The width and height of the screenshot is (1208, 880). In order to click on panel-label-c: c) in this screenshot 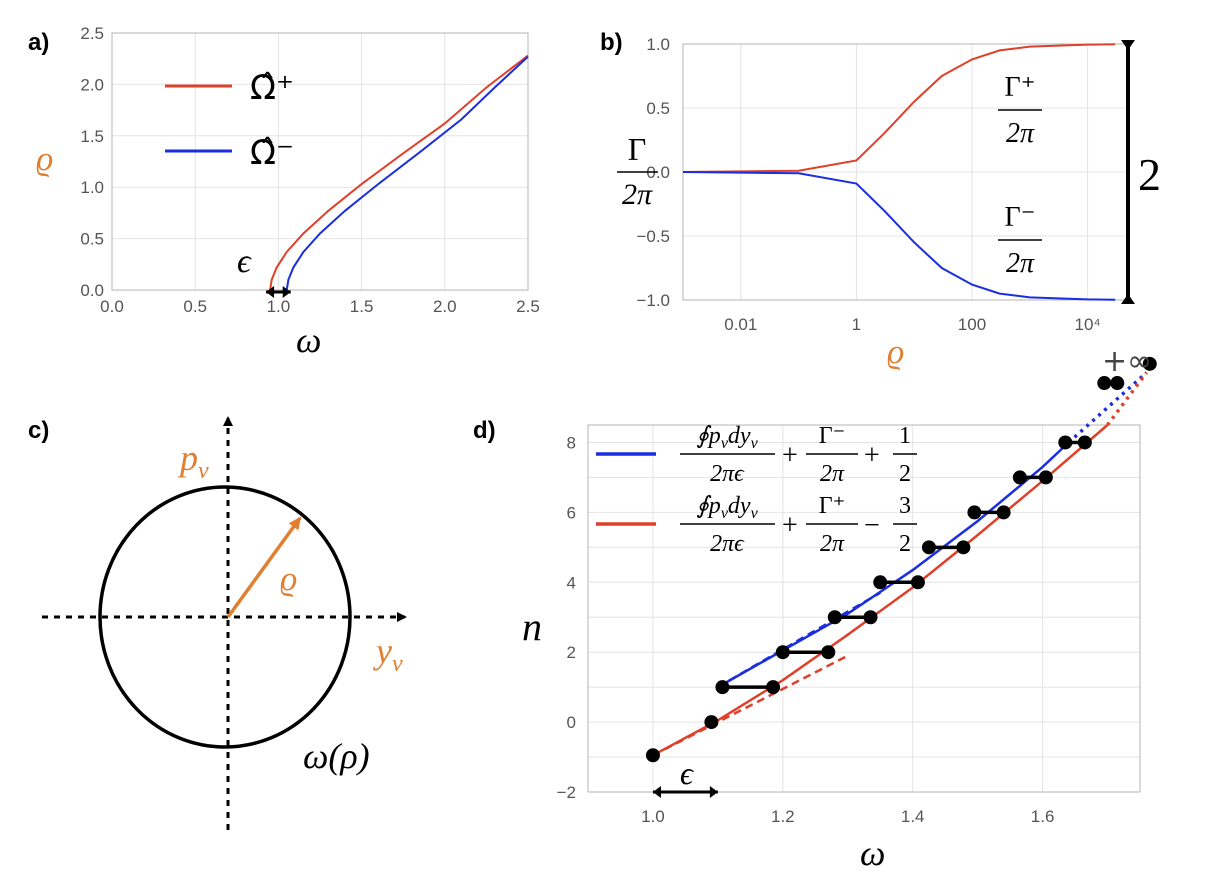, I will do `click(38, 430)`.